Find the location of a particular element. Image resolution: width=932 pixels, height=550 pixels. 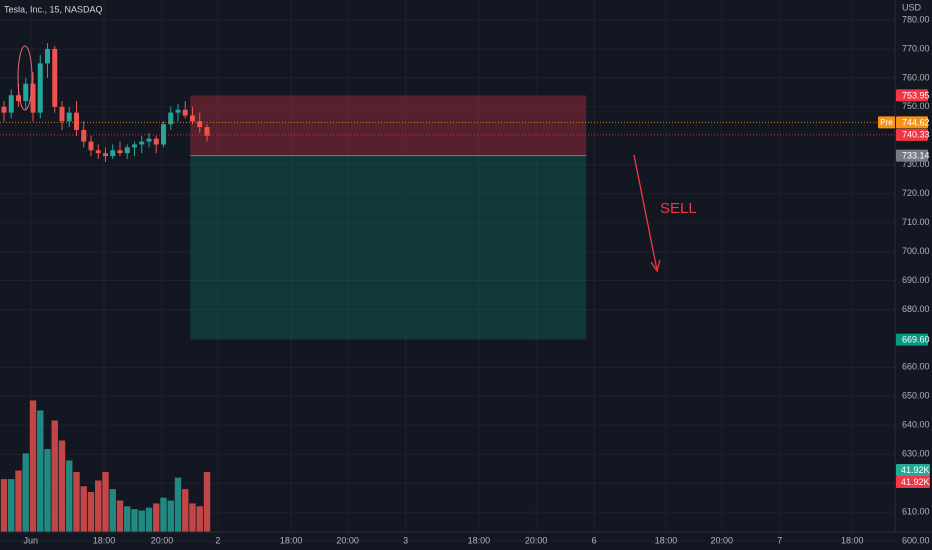

y-tick-label: 660.00 is located at coordinates (916, 367).